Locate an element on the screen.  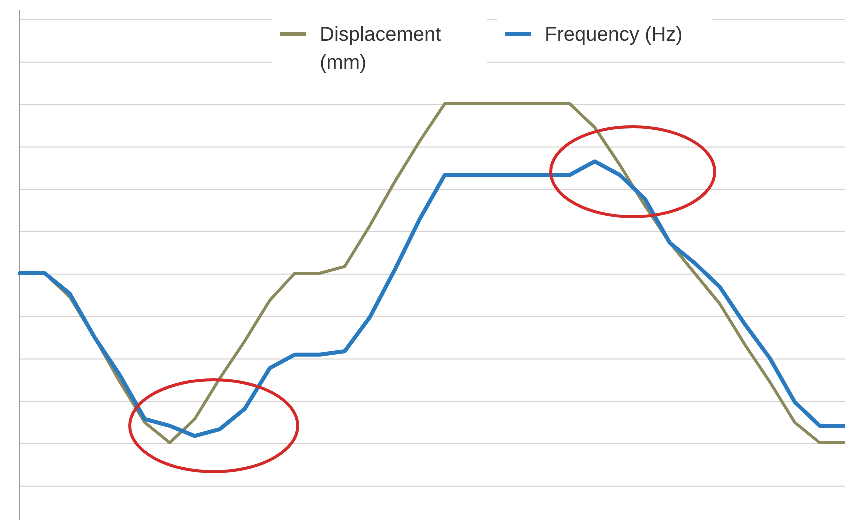
legend-label: Displacement (mm) is located at coordinates (381, 49).